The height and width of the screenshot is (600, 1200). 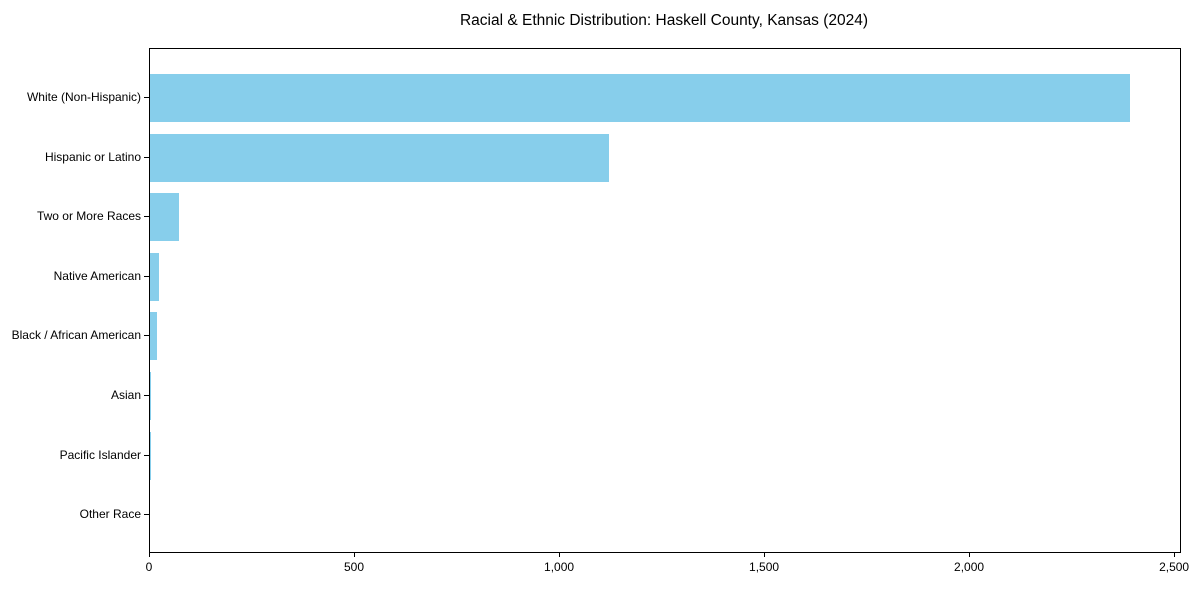 I want to click on x-tick-label: 1,500, so click(x=764, y=567).